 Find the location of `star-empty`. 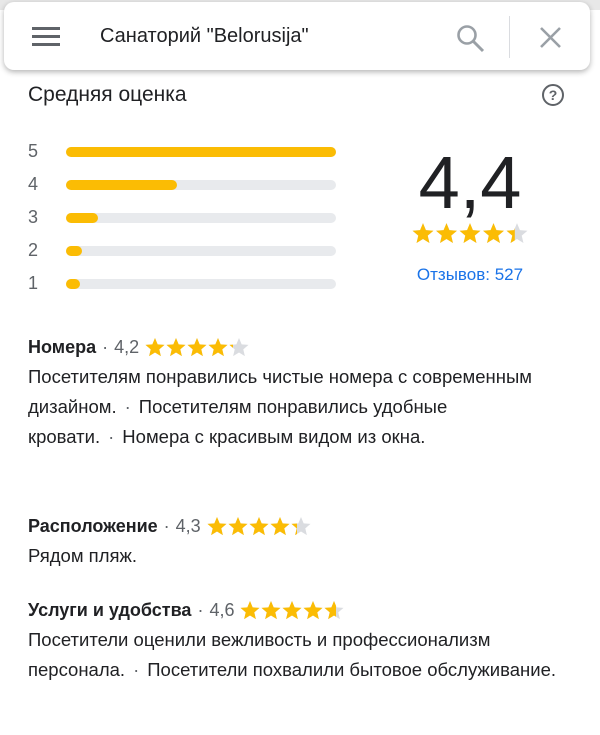

star-empty is located at coordinates (239, 347).